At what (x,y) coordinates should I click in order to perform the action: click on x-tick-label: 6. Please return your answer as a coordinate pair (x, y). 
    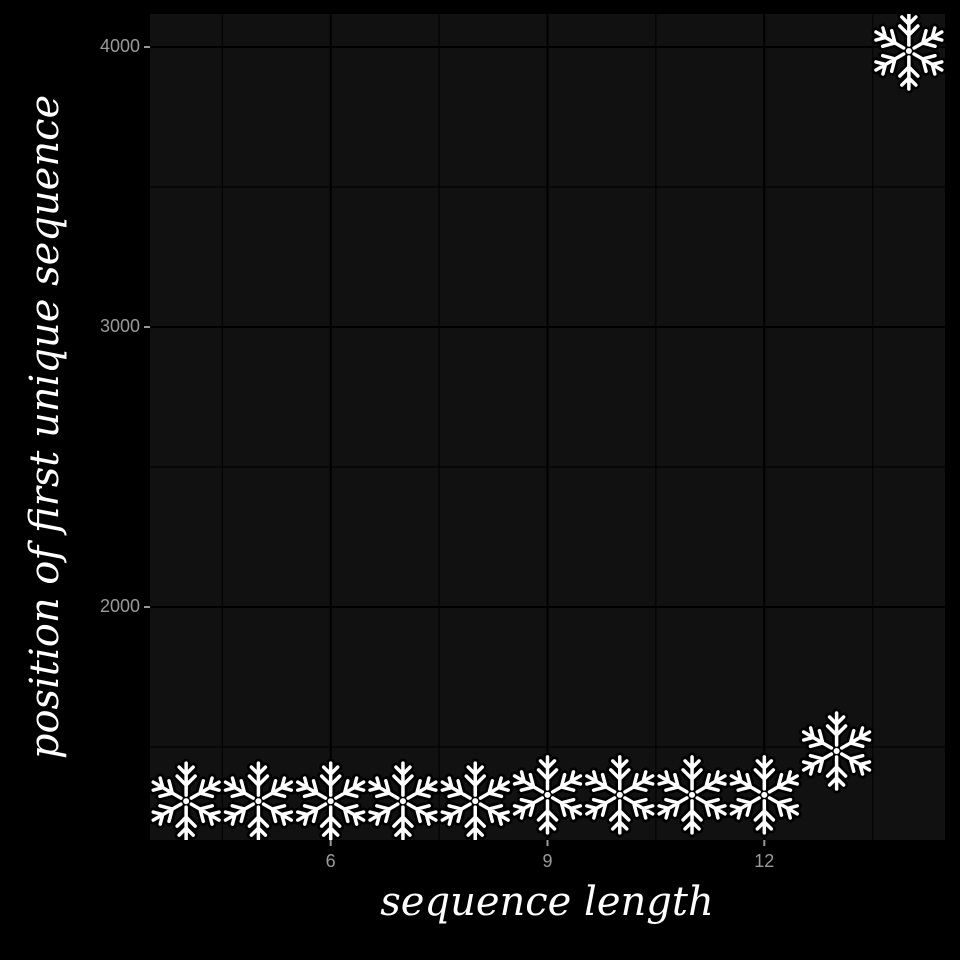
    Looking at the image, I should click on (331, 861).